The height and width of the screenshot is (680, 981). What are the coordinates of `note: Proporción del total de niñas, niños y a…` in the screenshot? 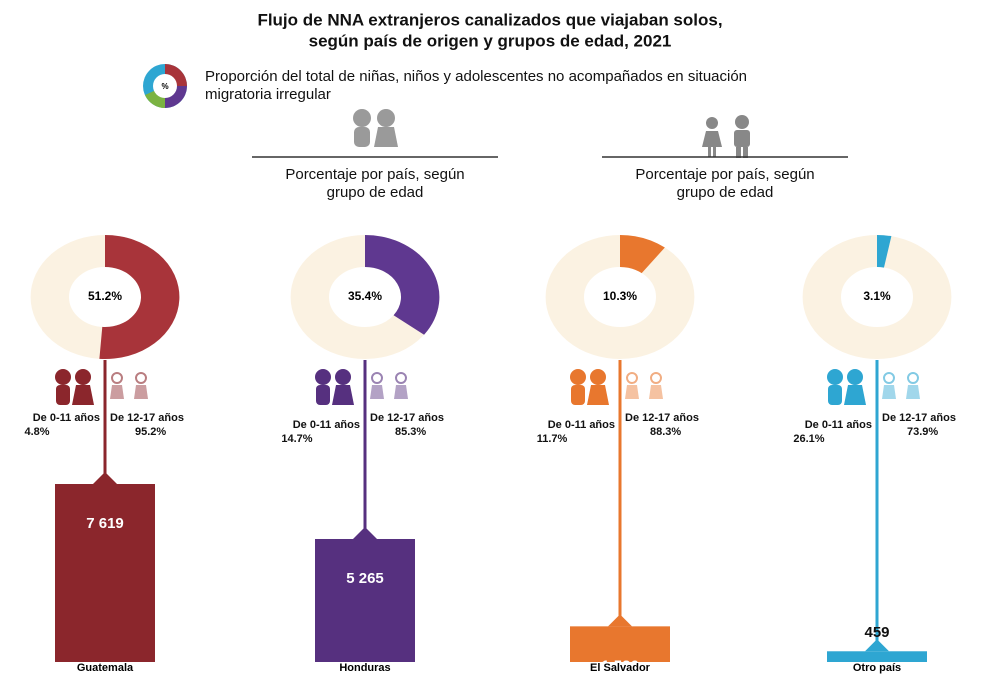 It's located at (476, 76).